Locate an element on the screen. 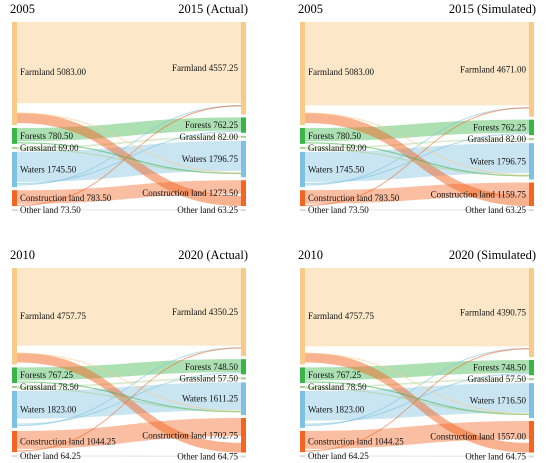  label-right-construction-land: Construction land 1557.00 is located at coordinates (478, 437).